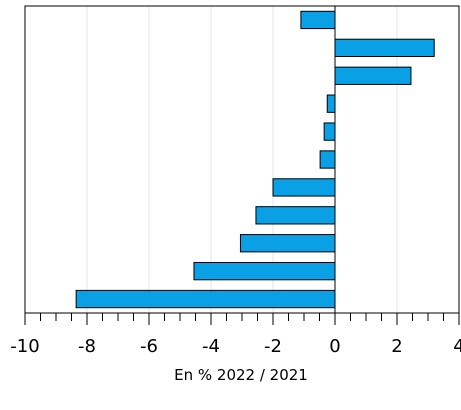  What do you see at coordinates (24, 346) in the screenshot?
I see `x-tick-label: -10` at bounding box center [24, 346].